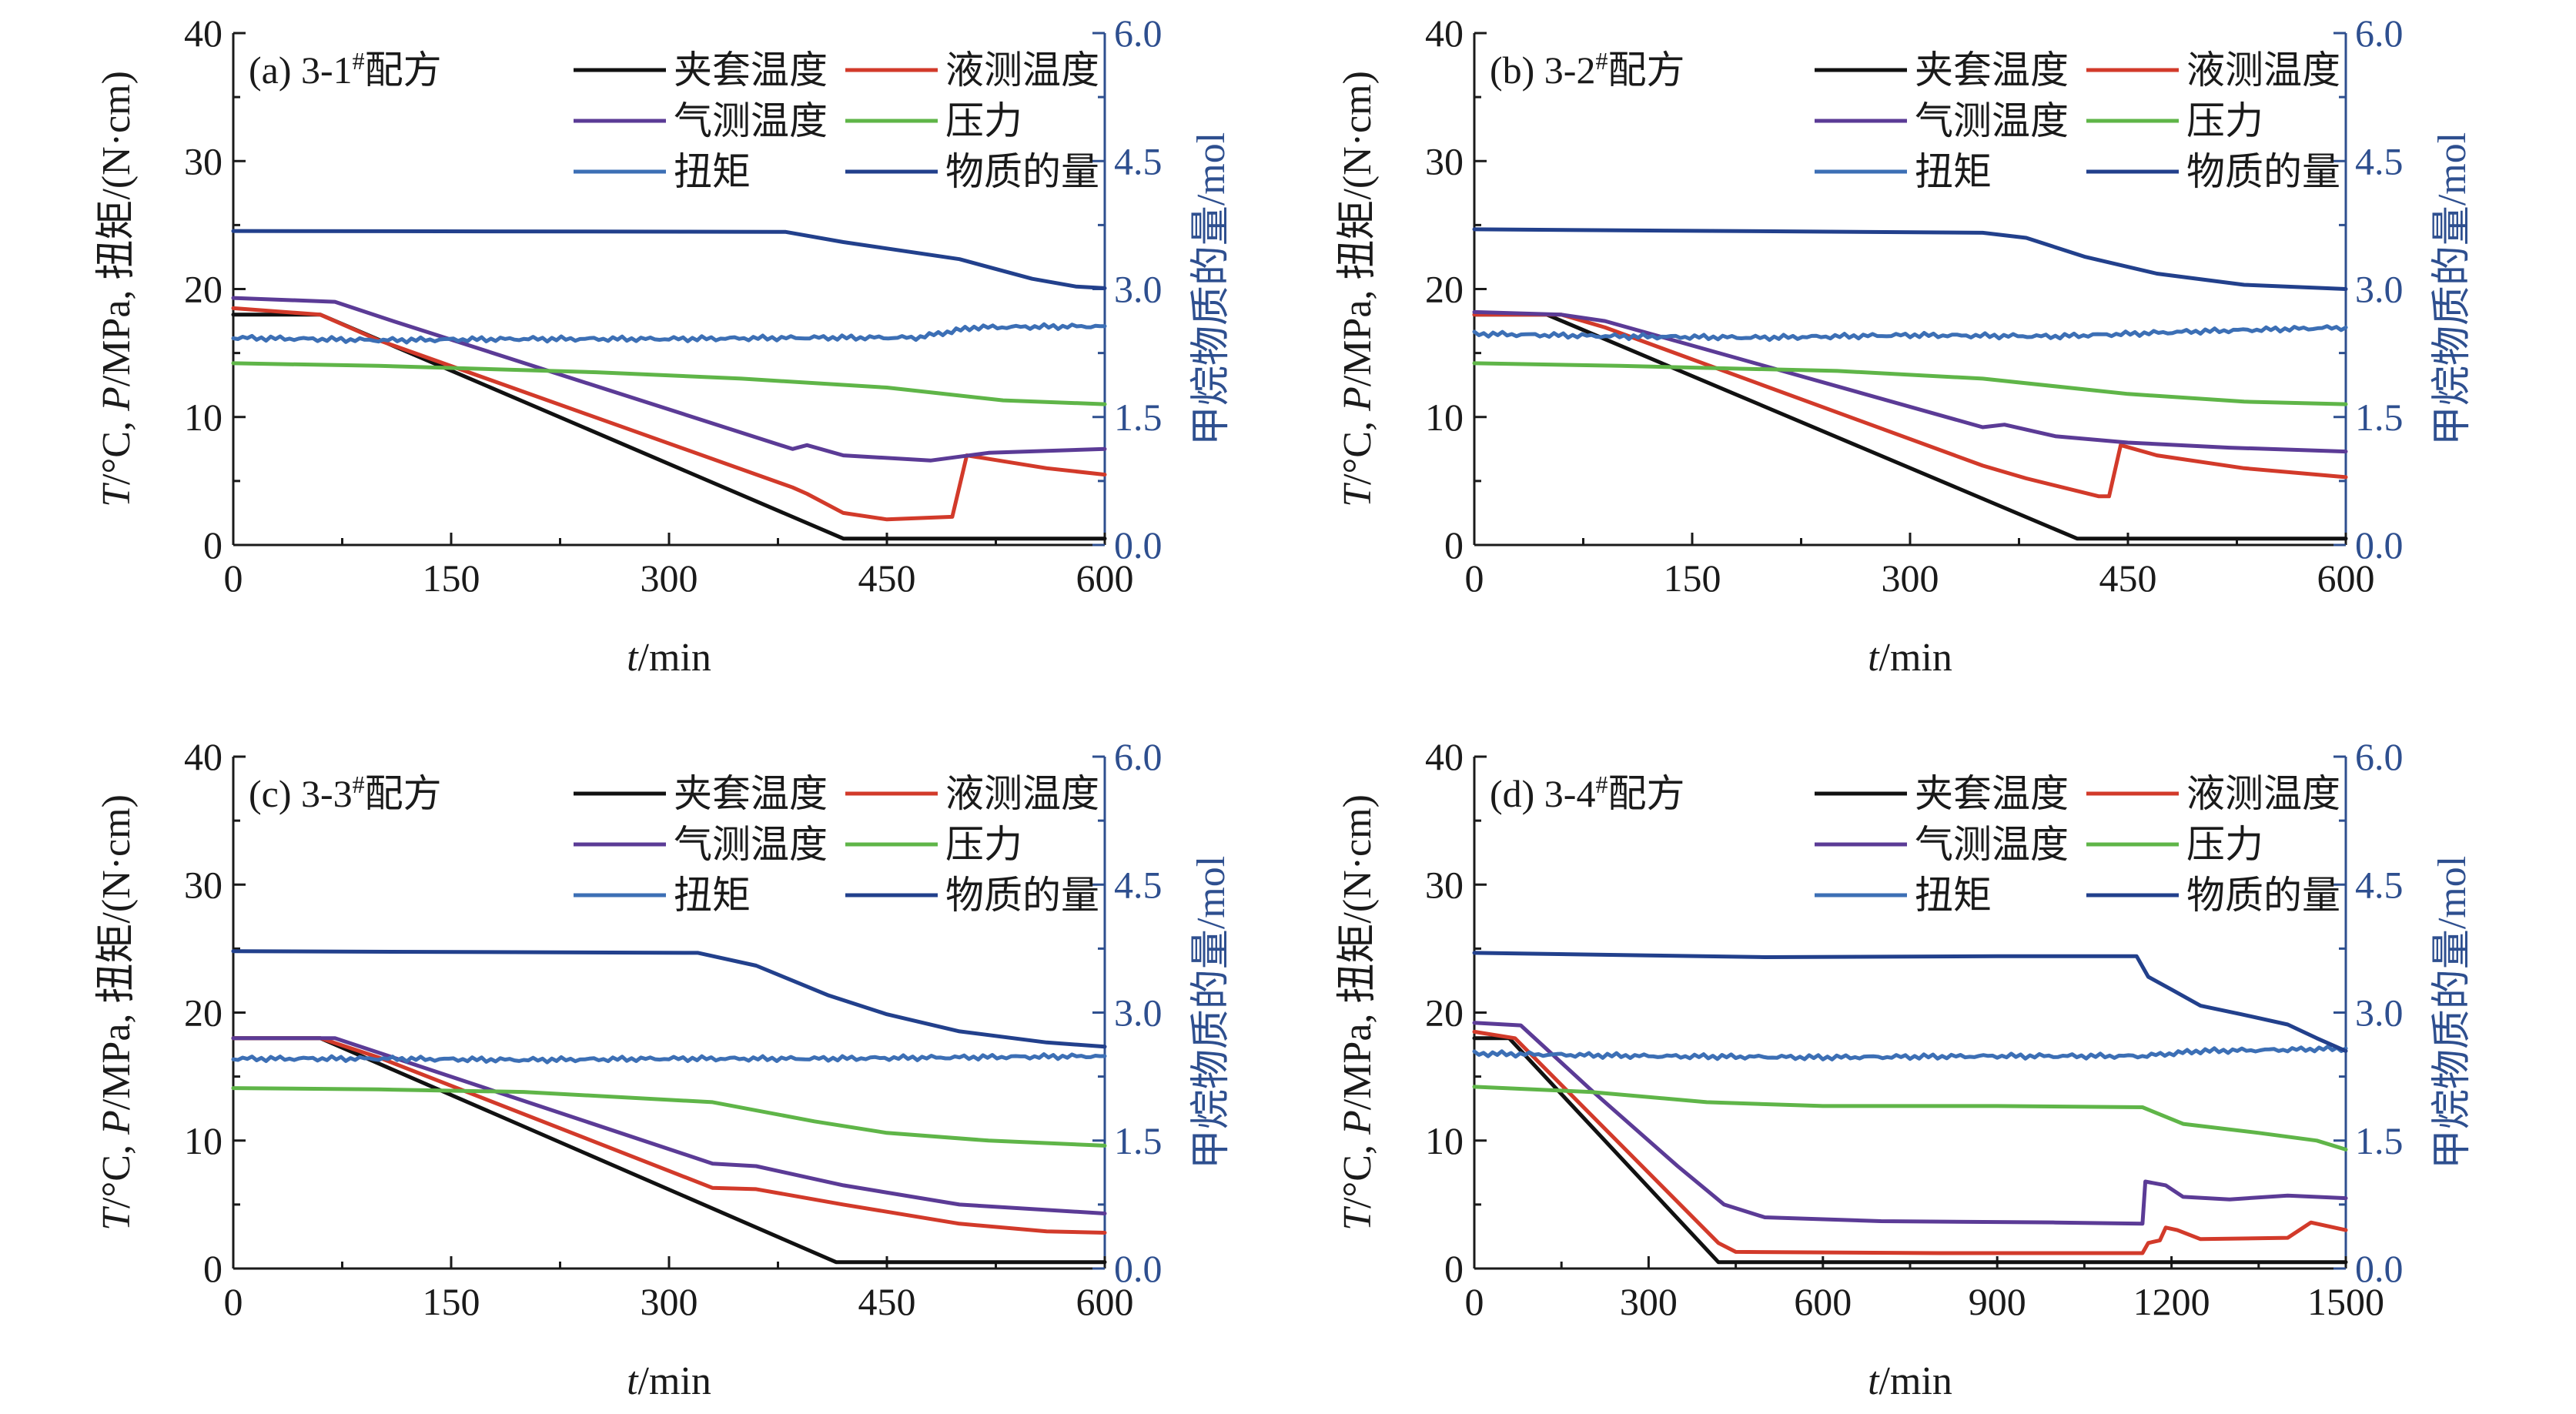  Describe the element at coordinates (1998, 1301) in the screenshot. I see `x-tick-label: 900` at that location.